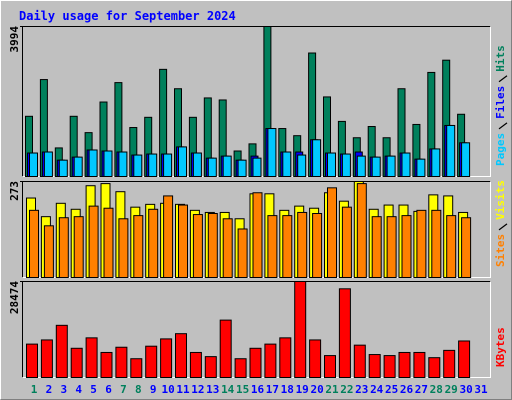 The width and height of the screenshot is (512, 400). Describe the element at coordinates (34, 389) in the screenshot. I see `x-tick-label: 1` at that location.